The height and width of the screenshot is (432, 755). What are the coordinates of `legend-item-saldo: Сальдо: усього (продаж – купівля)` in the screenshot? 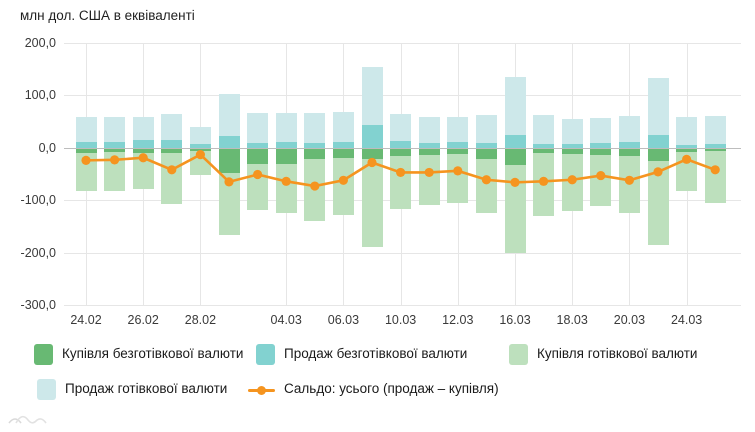 It's located at (373, 389).